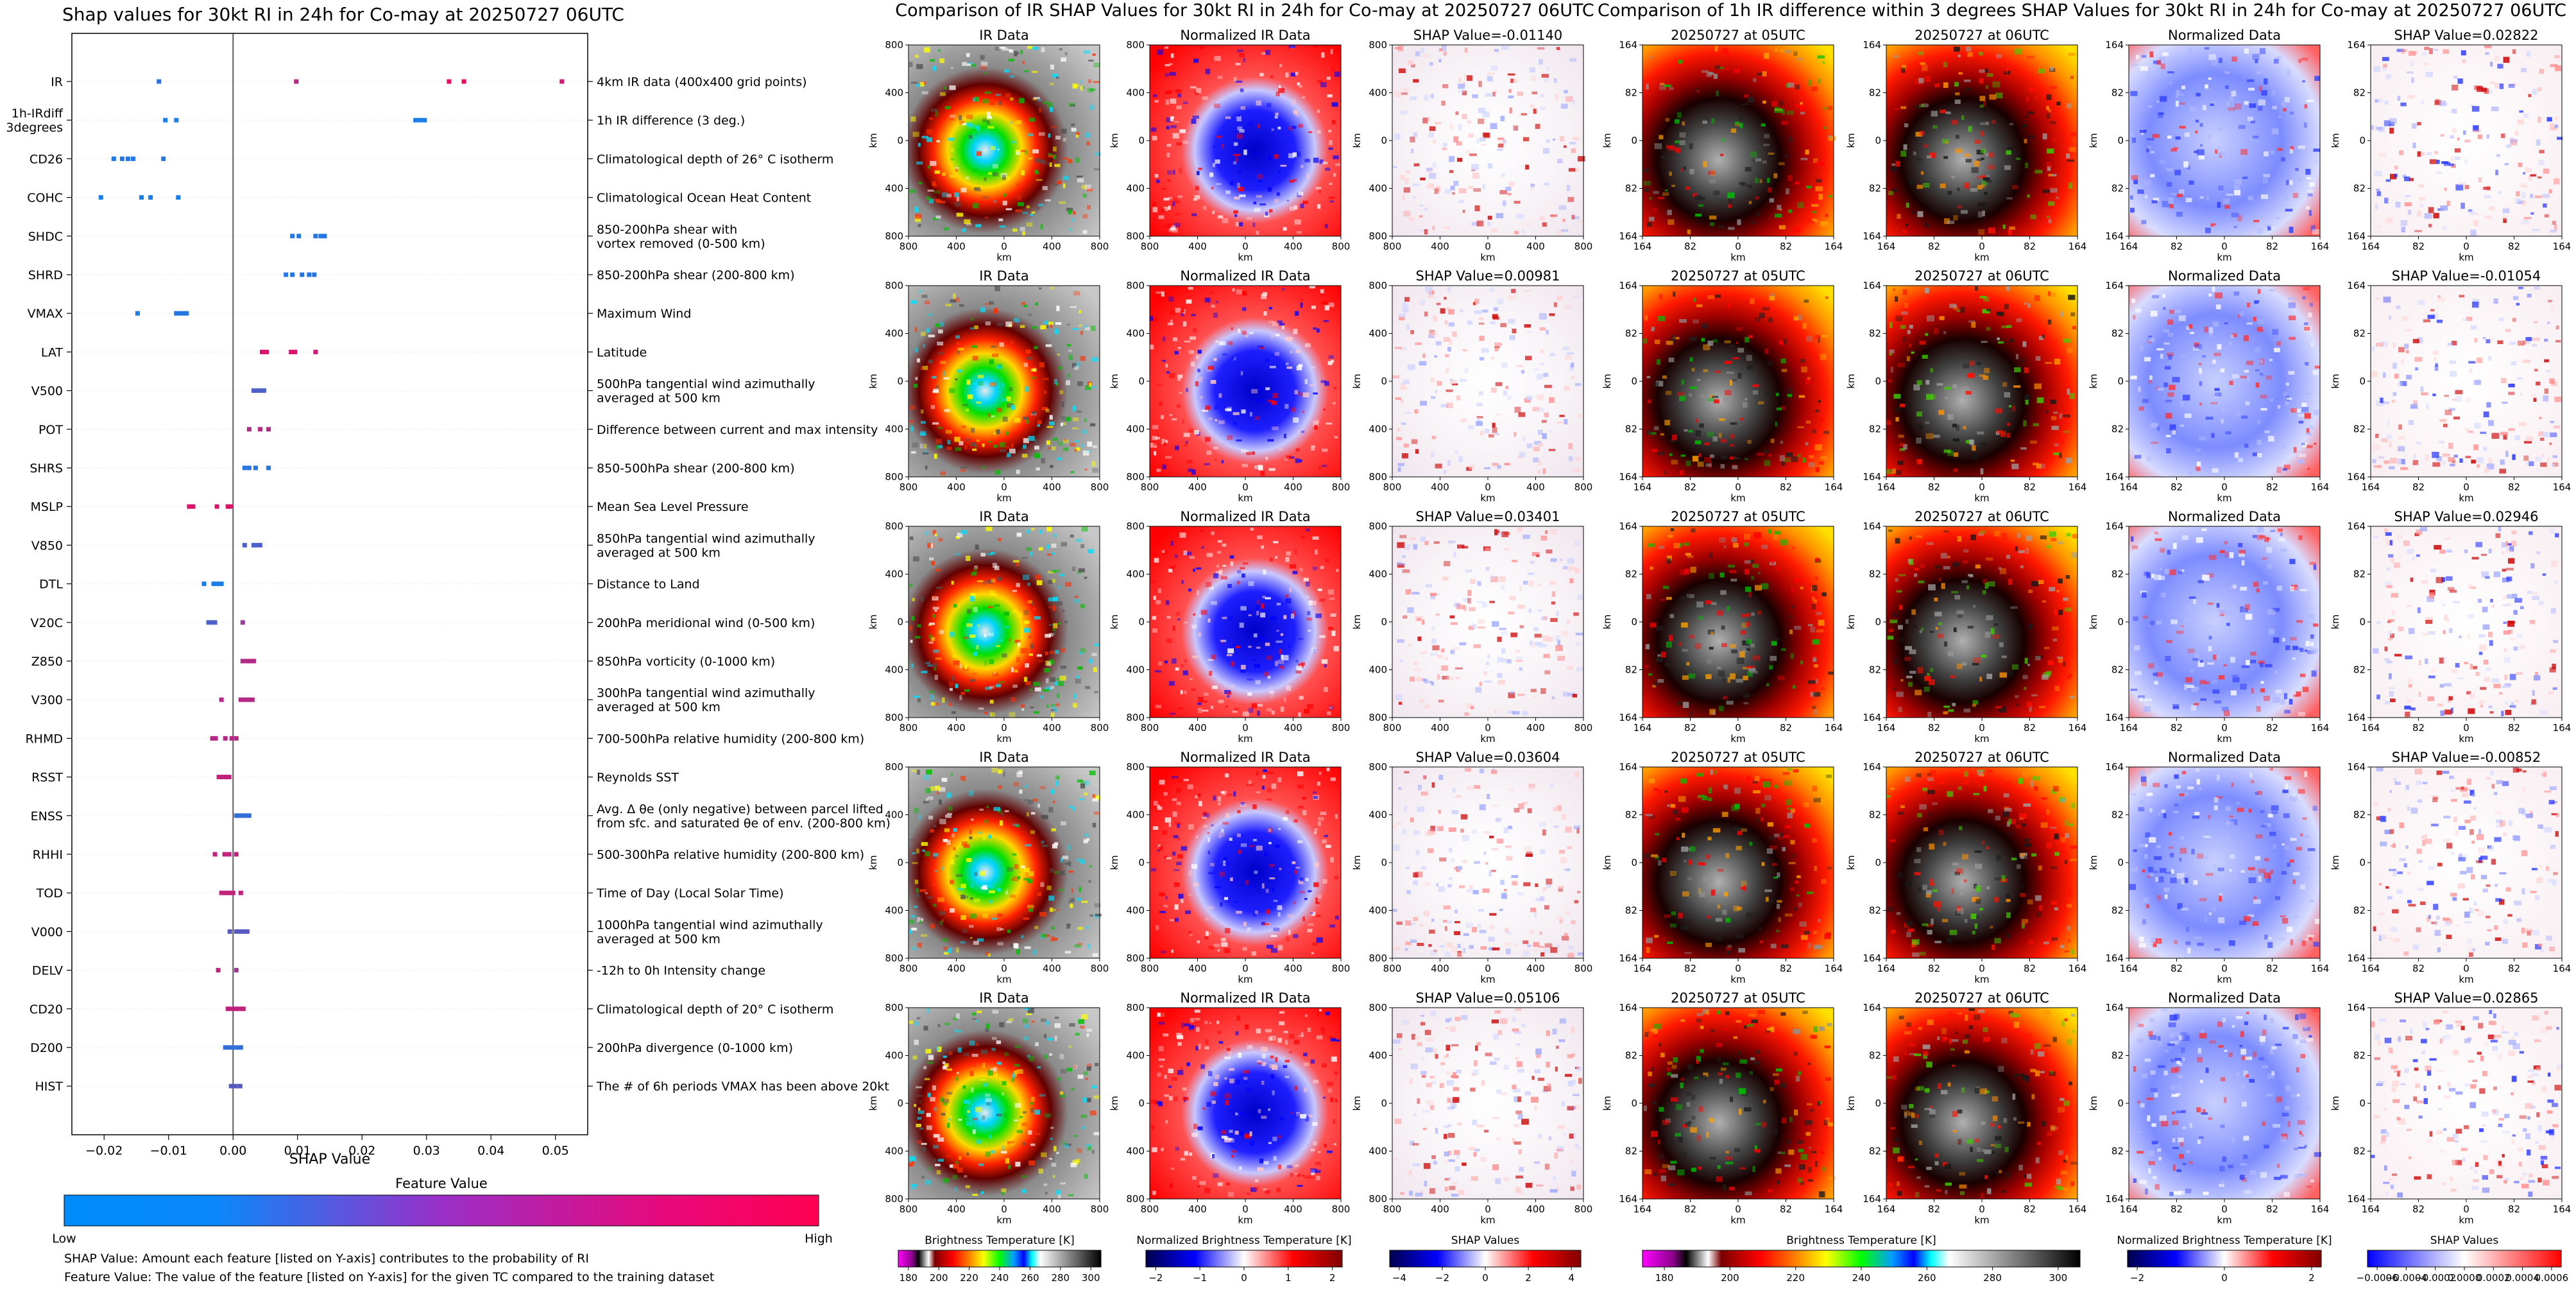 This screenshot has width=2576, height=1292. Describe the element at coordinates (702, 82) in the screenshot. I see `feature-description: 4km IR data (400x400 grid points)` at that location.